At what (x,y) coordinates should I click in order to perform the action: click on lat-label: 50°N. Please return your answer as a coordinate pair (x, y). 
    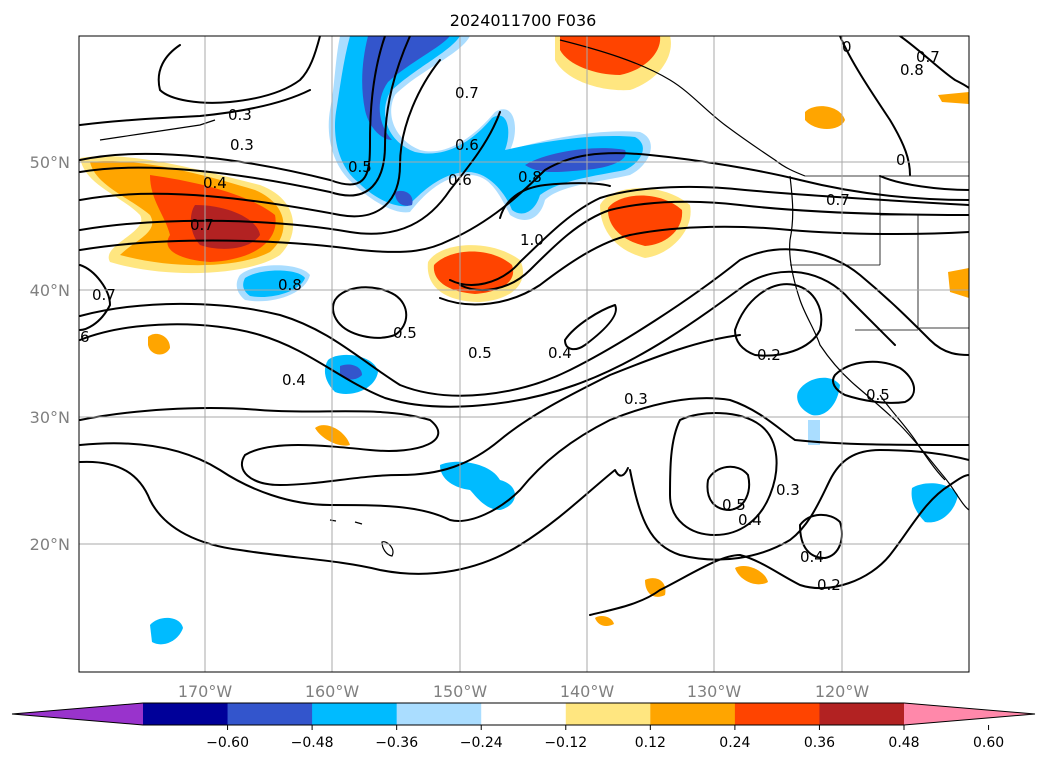
    Looking at the image, I should click on (50, 162).